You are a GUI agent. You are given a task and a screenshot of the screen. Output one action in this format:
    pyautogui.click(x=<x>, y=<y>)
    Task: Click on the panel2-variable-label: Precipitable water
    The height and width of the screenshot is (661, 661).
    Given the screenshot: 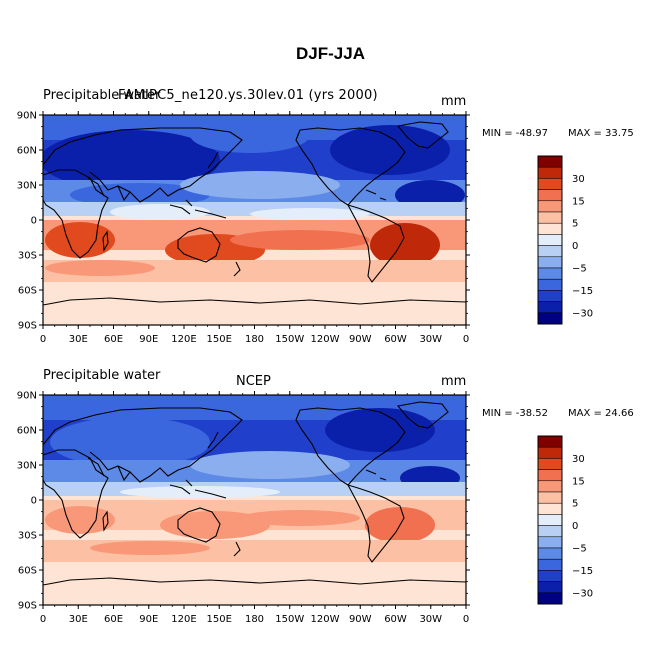 What is the action you would take?
    pyautogui.click(x=102, y=375)
    